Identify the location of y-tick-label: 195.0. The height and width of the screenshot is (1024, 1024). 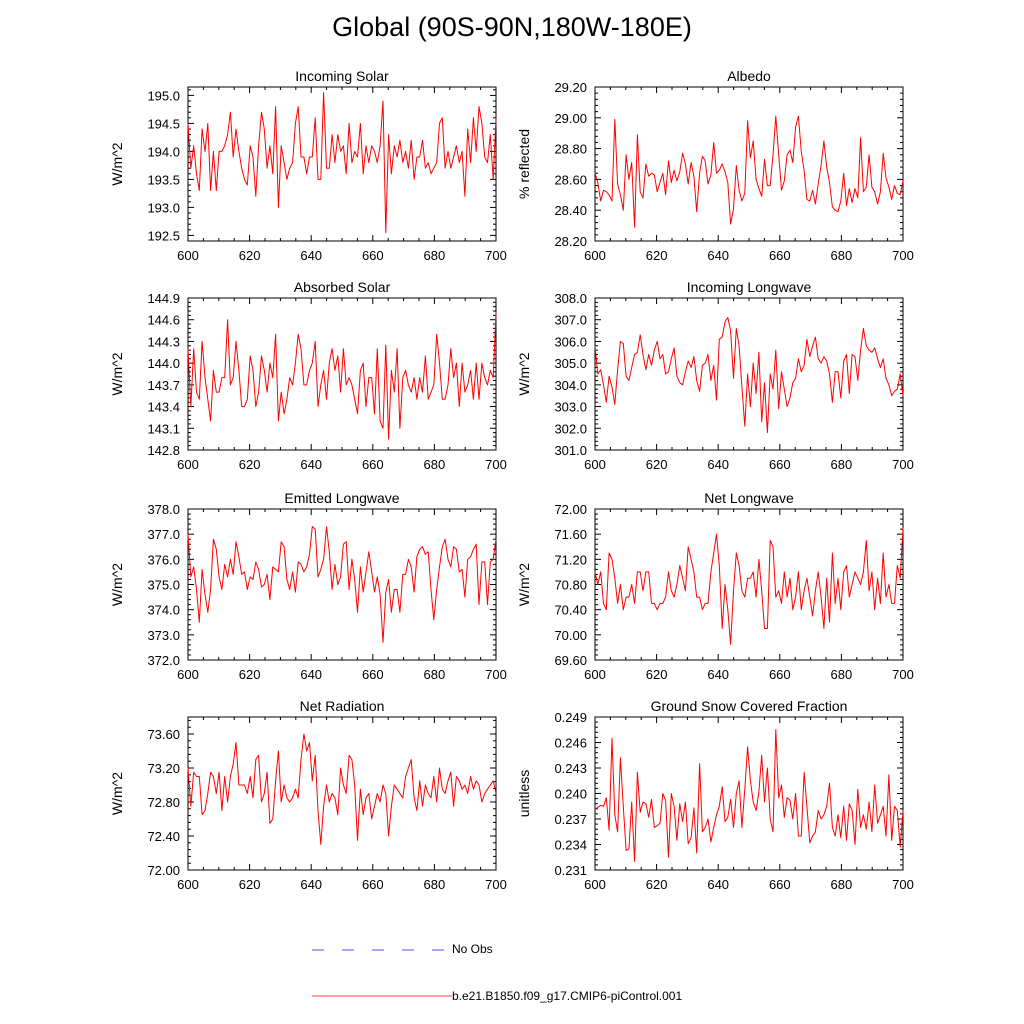
(163, 95).